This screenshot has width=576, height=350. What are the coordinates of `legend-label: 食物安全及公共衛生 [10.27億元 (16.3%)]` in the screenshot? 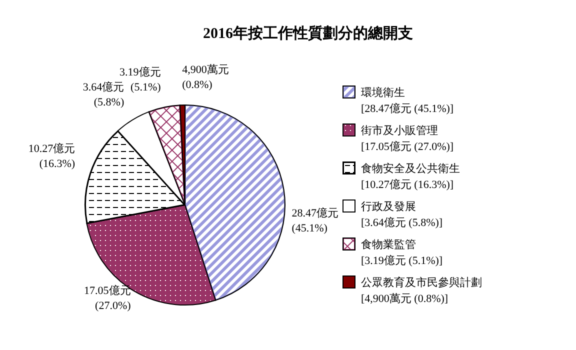 It's located at (410, 176).